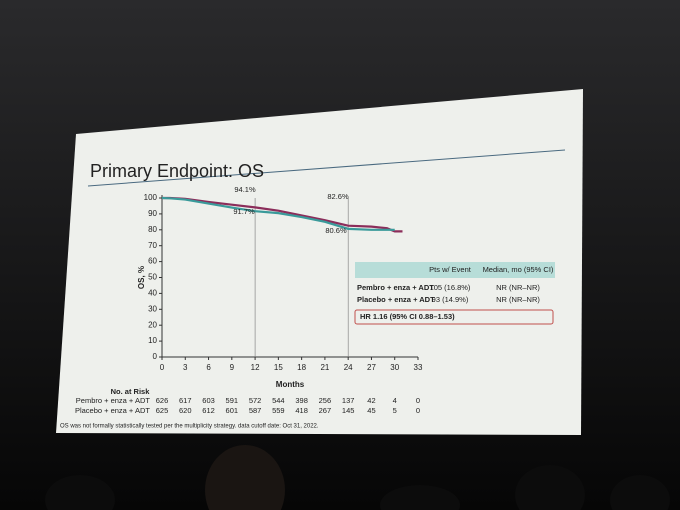  I want to click on risk-cell: 4, so click(395, 400).